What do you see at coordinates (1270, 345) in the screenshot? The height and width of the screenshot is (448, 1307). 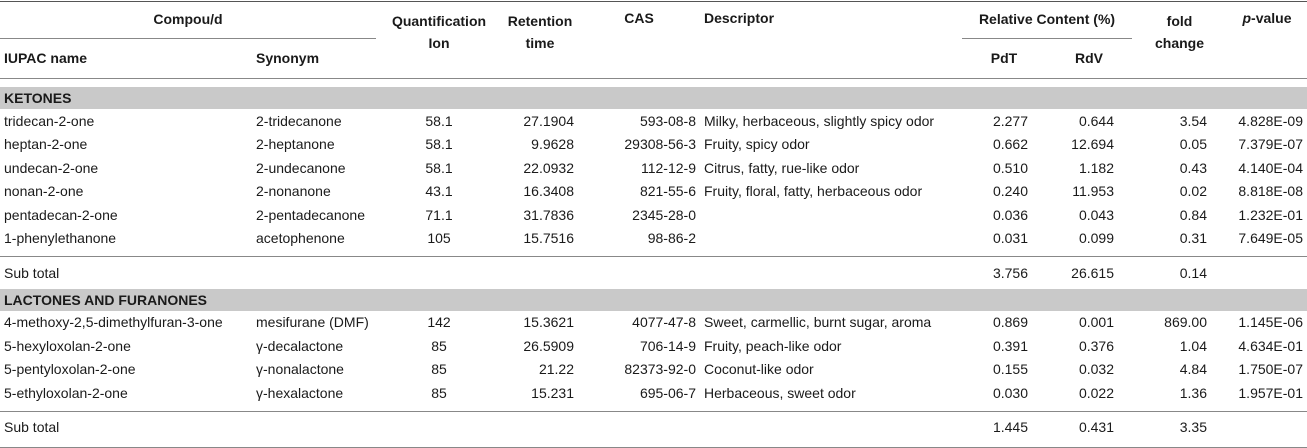 I see `cell-pvalue: 4.634E-01` at bounding box center [1270, 345].